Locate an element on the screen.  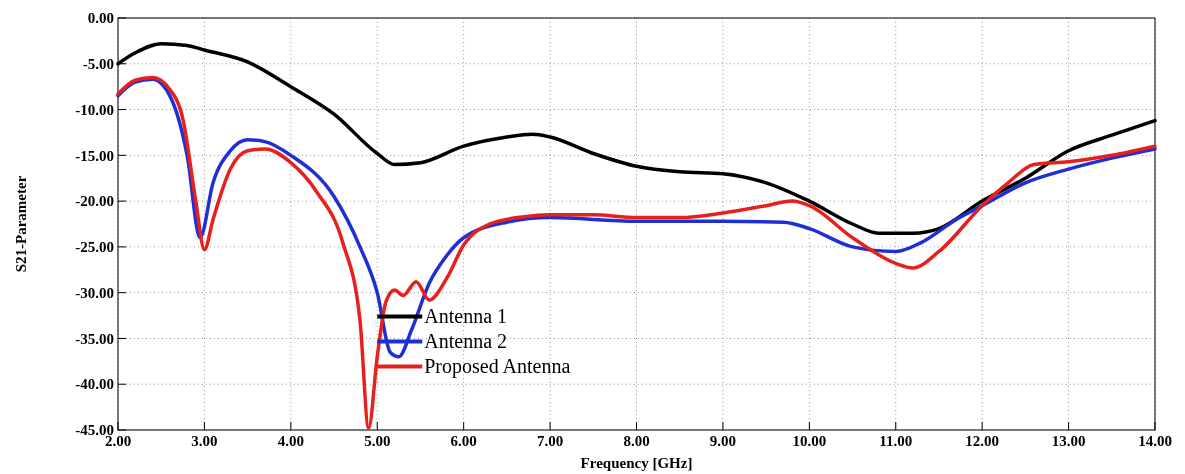
y-tick-label: -10.00 is located at coordinates (94, 109).